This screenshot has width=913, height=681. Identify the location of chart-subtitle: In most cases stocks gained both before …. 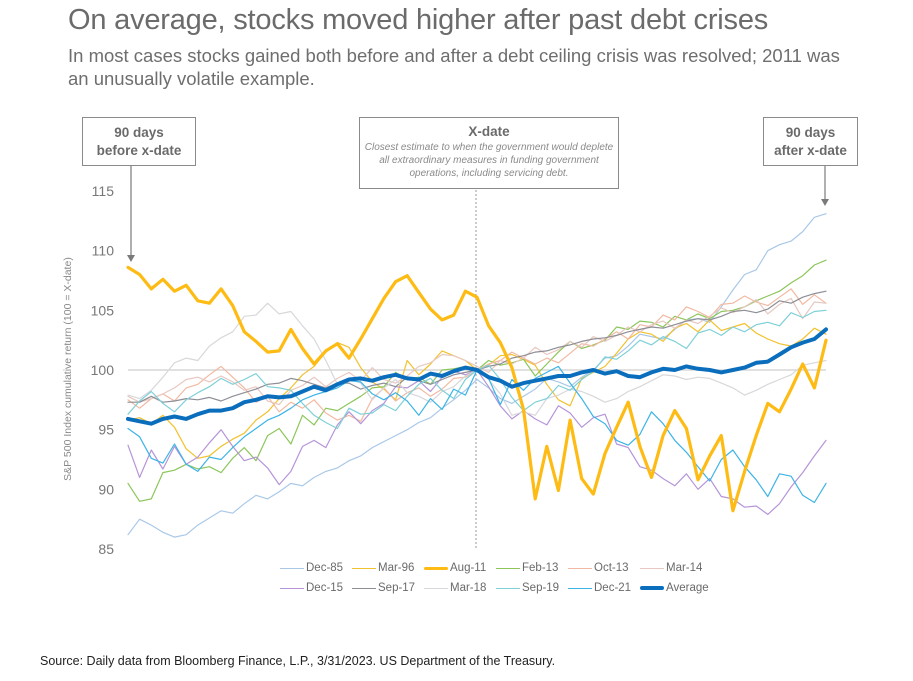
(454, 67).